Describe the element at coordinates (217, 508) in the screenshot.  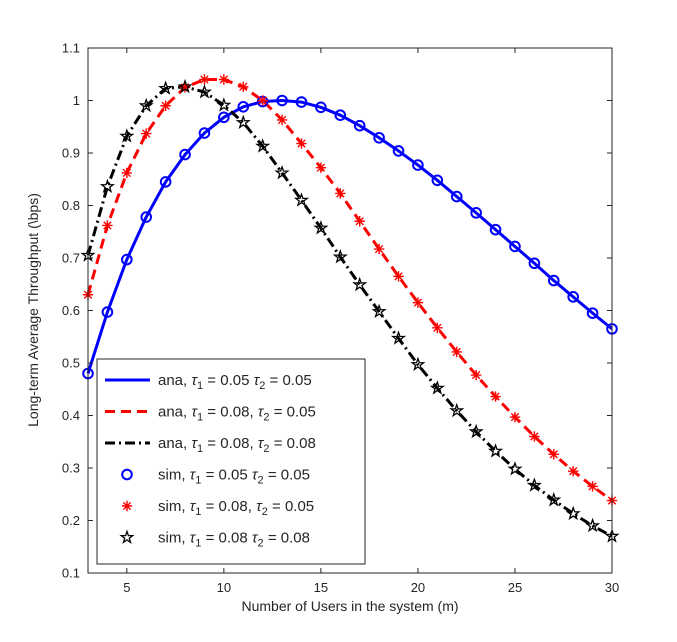
I see `legend-item-5: sim, τ1 = 0.08, τ2 = 0.05` at that location.